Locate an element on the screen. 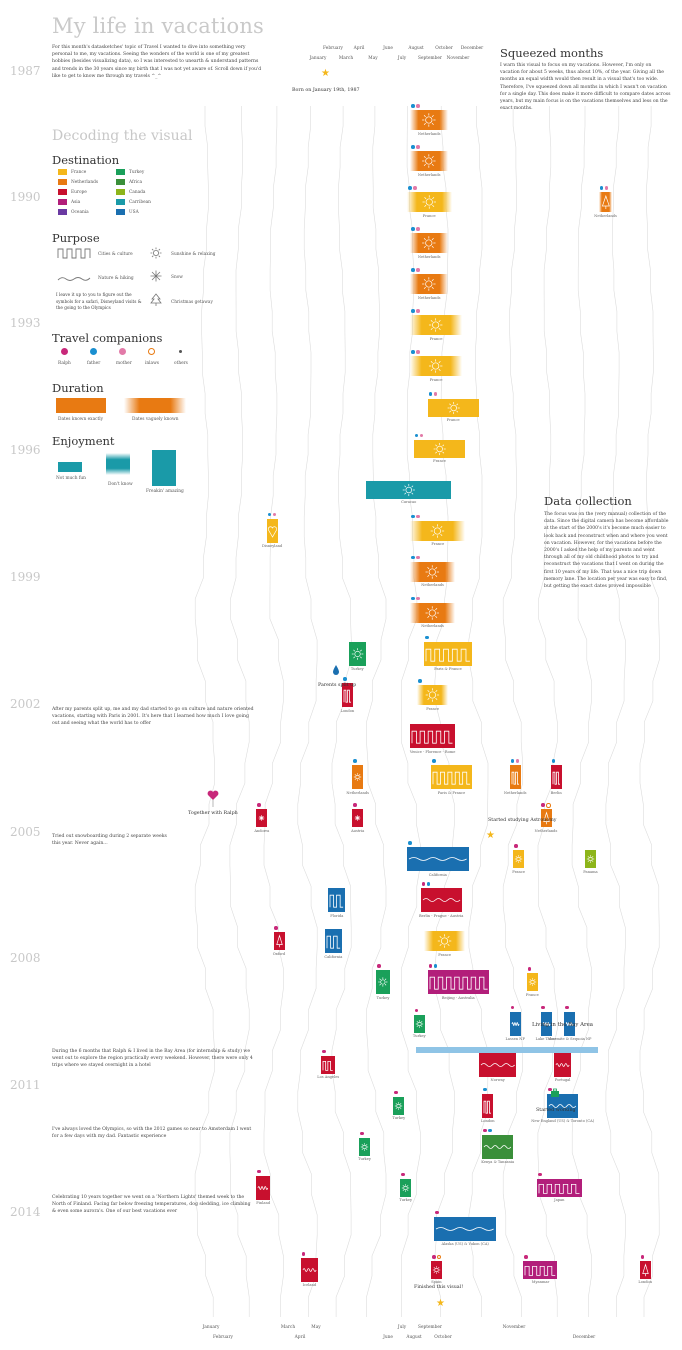 The width and height of the screenshot is (682, 1350). vacation-label: Portugal is located at coordinates (562, 1080).